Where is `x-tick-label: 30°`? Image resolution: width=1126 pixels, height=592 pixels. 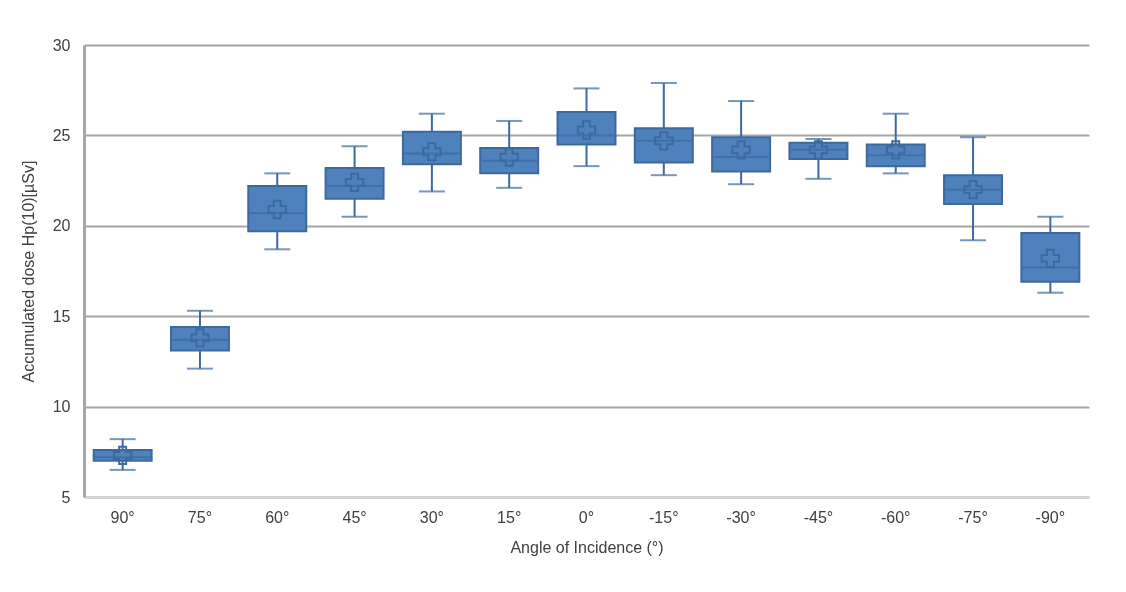
x-tick-label: 30° is located at coordinates (431, 517).